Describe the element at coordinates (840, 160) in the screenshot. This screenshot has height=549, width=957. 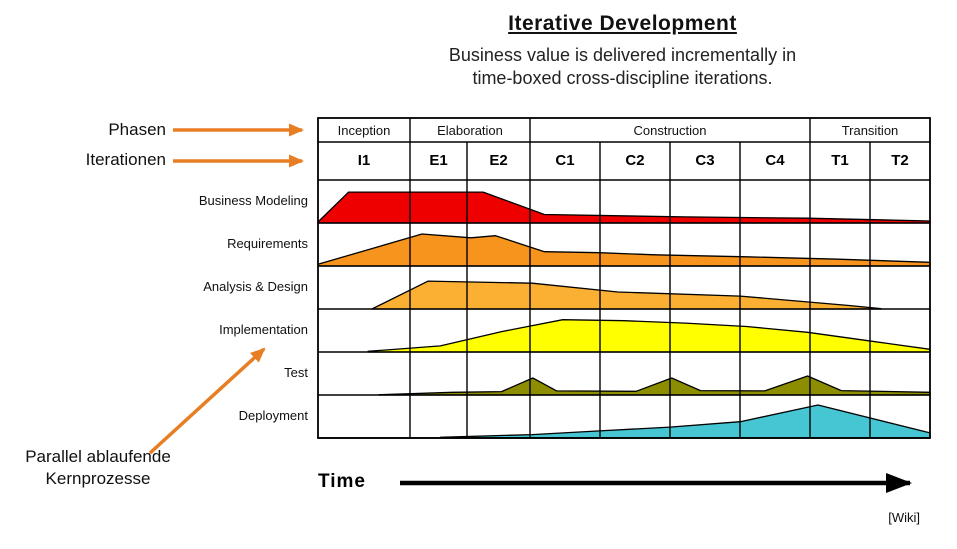
I see `iteration-label-t1: T1` at that location.